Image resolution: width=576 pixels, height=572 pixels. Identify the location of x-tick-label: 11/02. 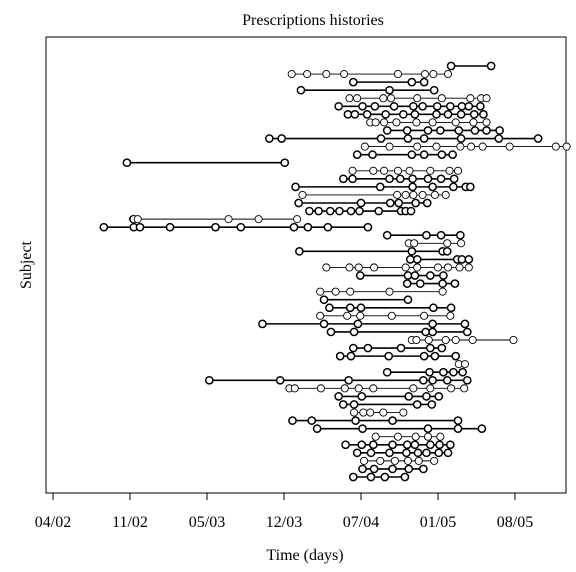
(130, 522).